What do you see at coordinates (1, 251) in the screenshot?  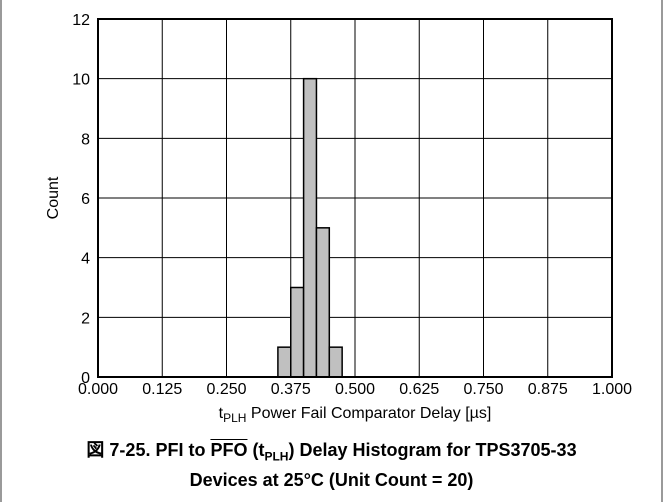 I see `left-frame-border` at bounding box center [1, 251].